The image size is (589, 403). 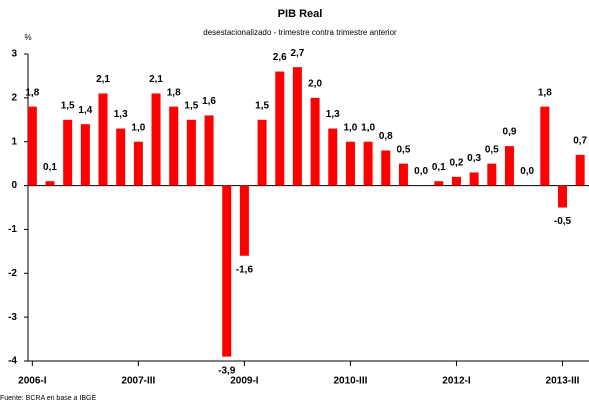 What do you see at coordinates (27, 37) in the screenshot?
I see `y-unit: %` at bounding box center [27, 37].